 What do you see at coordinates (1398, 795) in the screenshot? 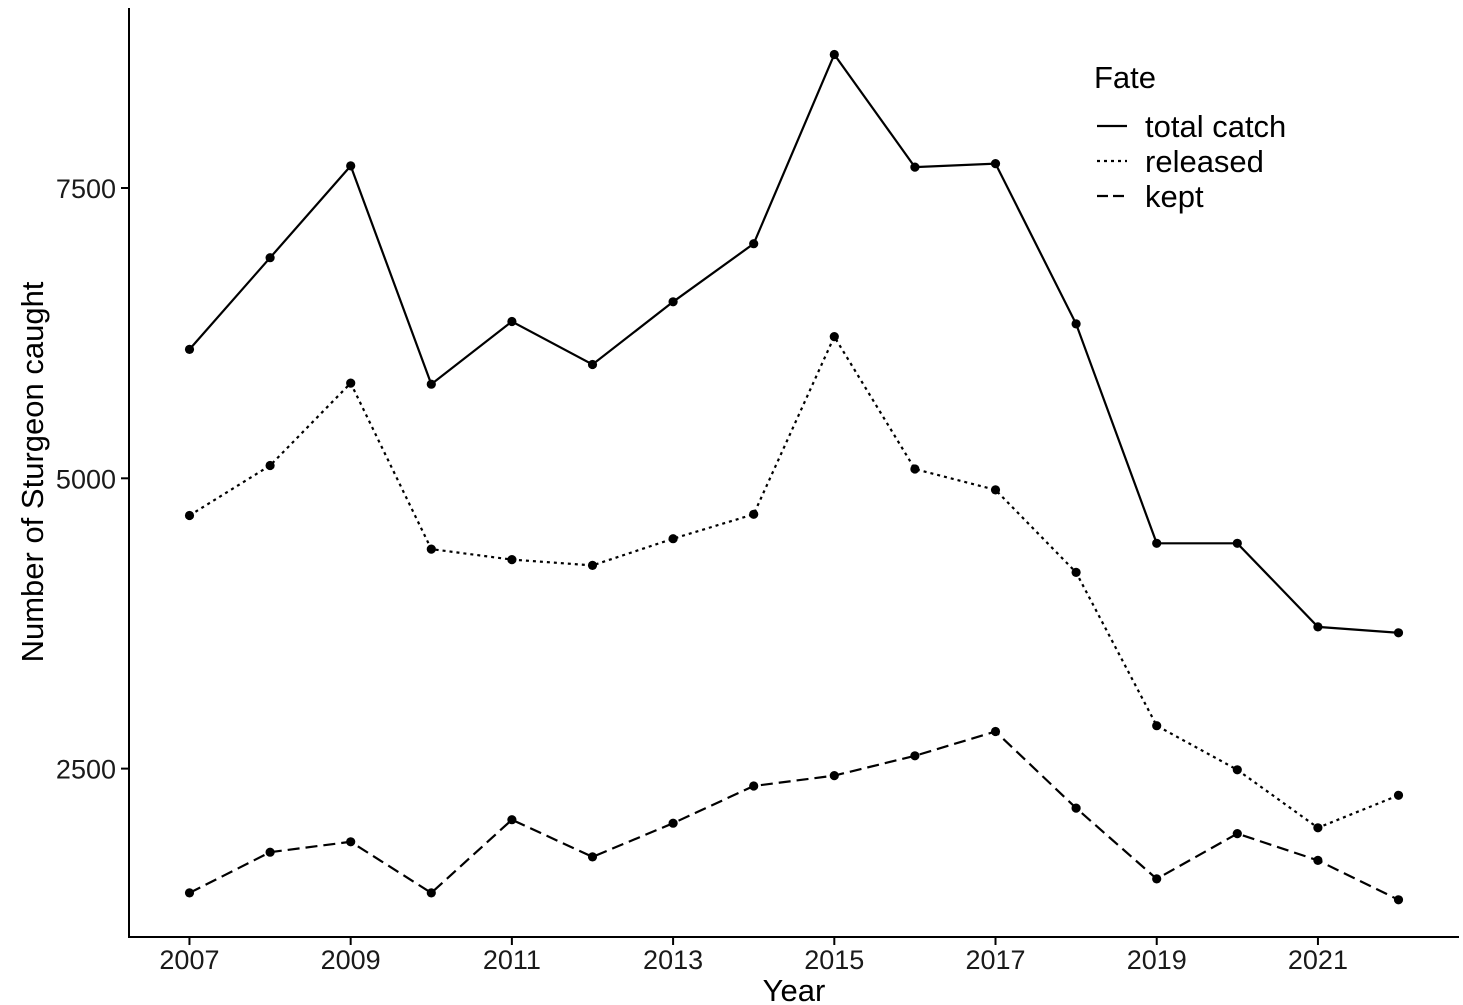
I see `data-point-released-2022` at bounding box center [1398, 795].